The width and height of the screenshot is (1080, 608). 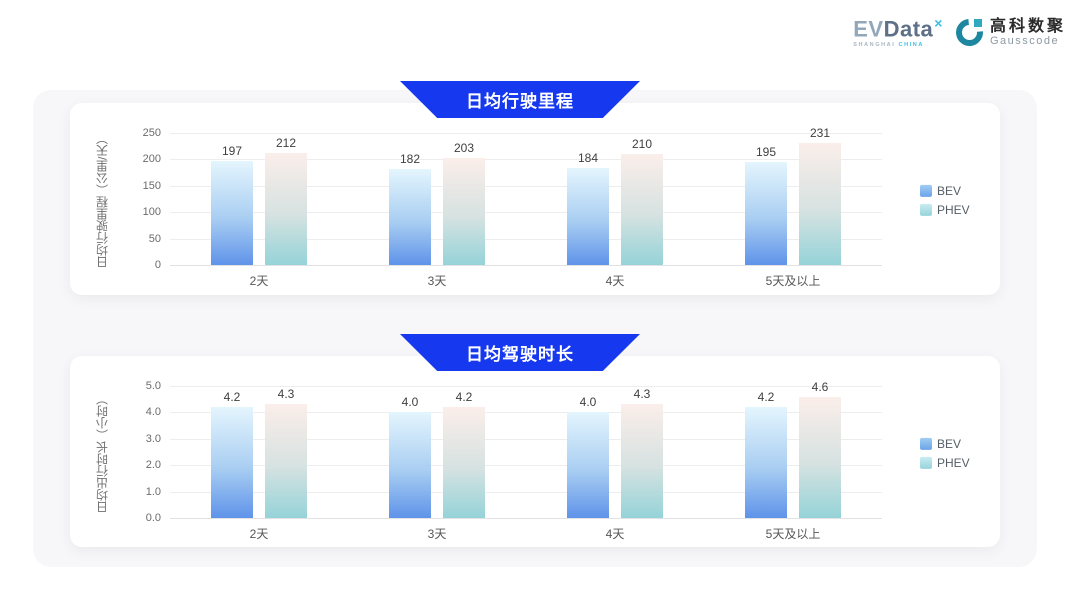 I want to click on y-tick-label: 0.0, so click(x=153, y=518).